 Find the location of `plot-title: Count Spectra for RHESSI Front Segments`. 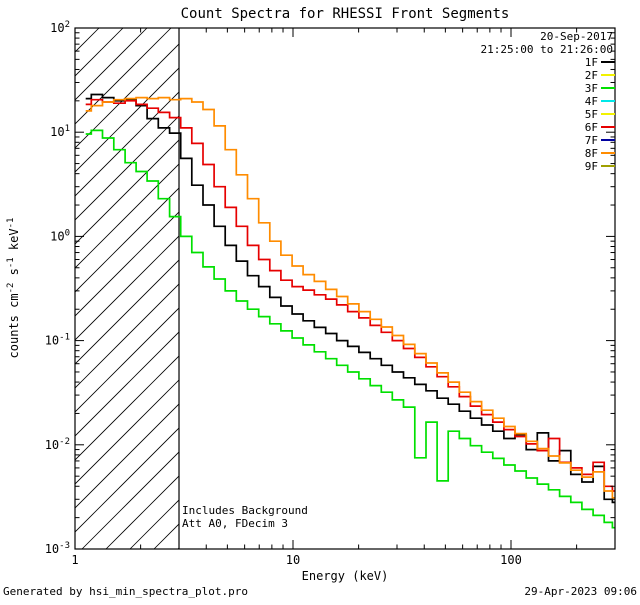

plot-title: Count Spectra for RHESSI Front Segments is located at coordinates (345, 14).